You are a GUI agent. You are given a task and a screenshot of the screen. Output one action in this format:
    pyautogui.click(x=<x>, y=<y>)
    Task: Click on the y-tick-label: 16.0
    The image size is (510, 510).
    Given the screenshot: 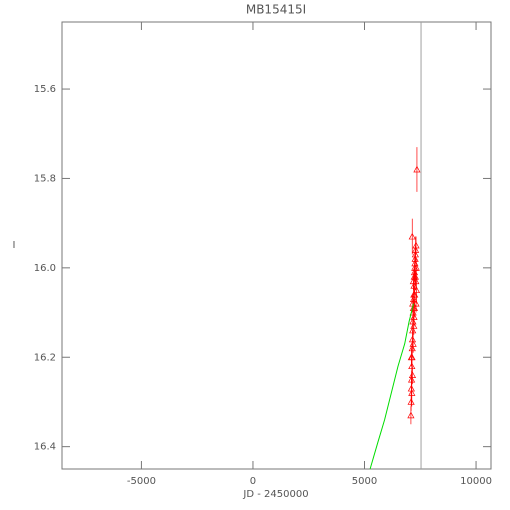 What is the action you would take?
    pyautogui.click(x=45, y=268)
    